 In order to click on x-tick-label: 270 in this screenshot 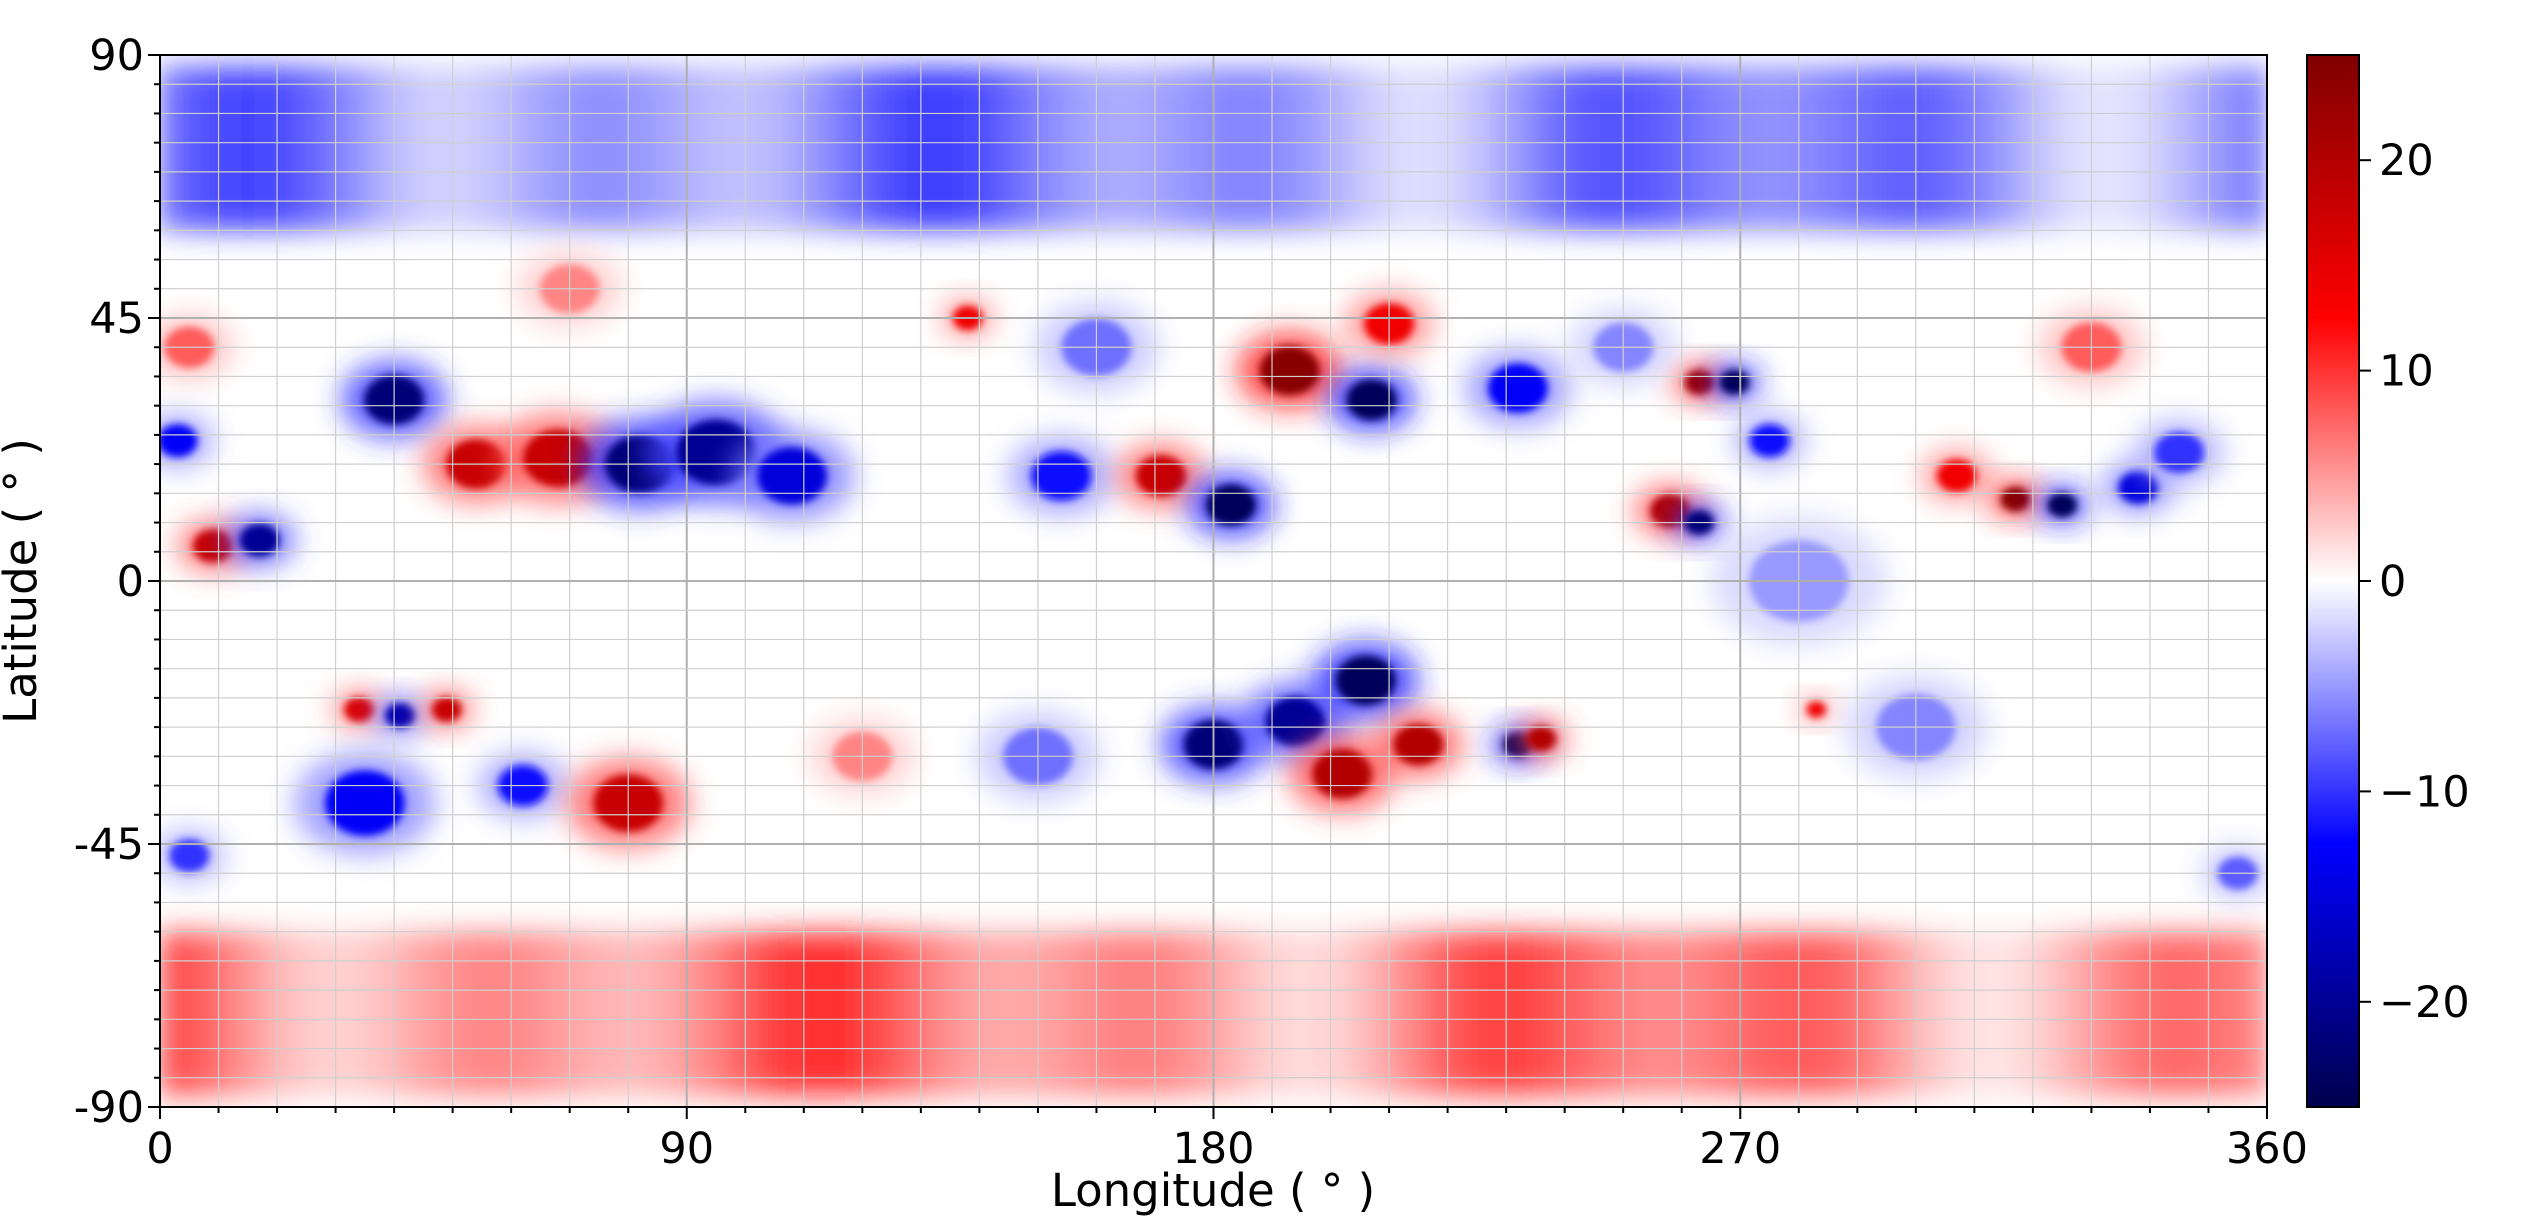, I will do `click(1740, 1149)`.